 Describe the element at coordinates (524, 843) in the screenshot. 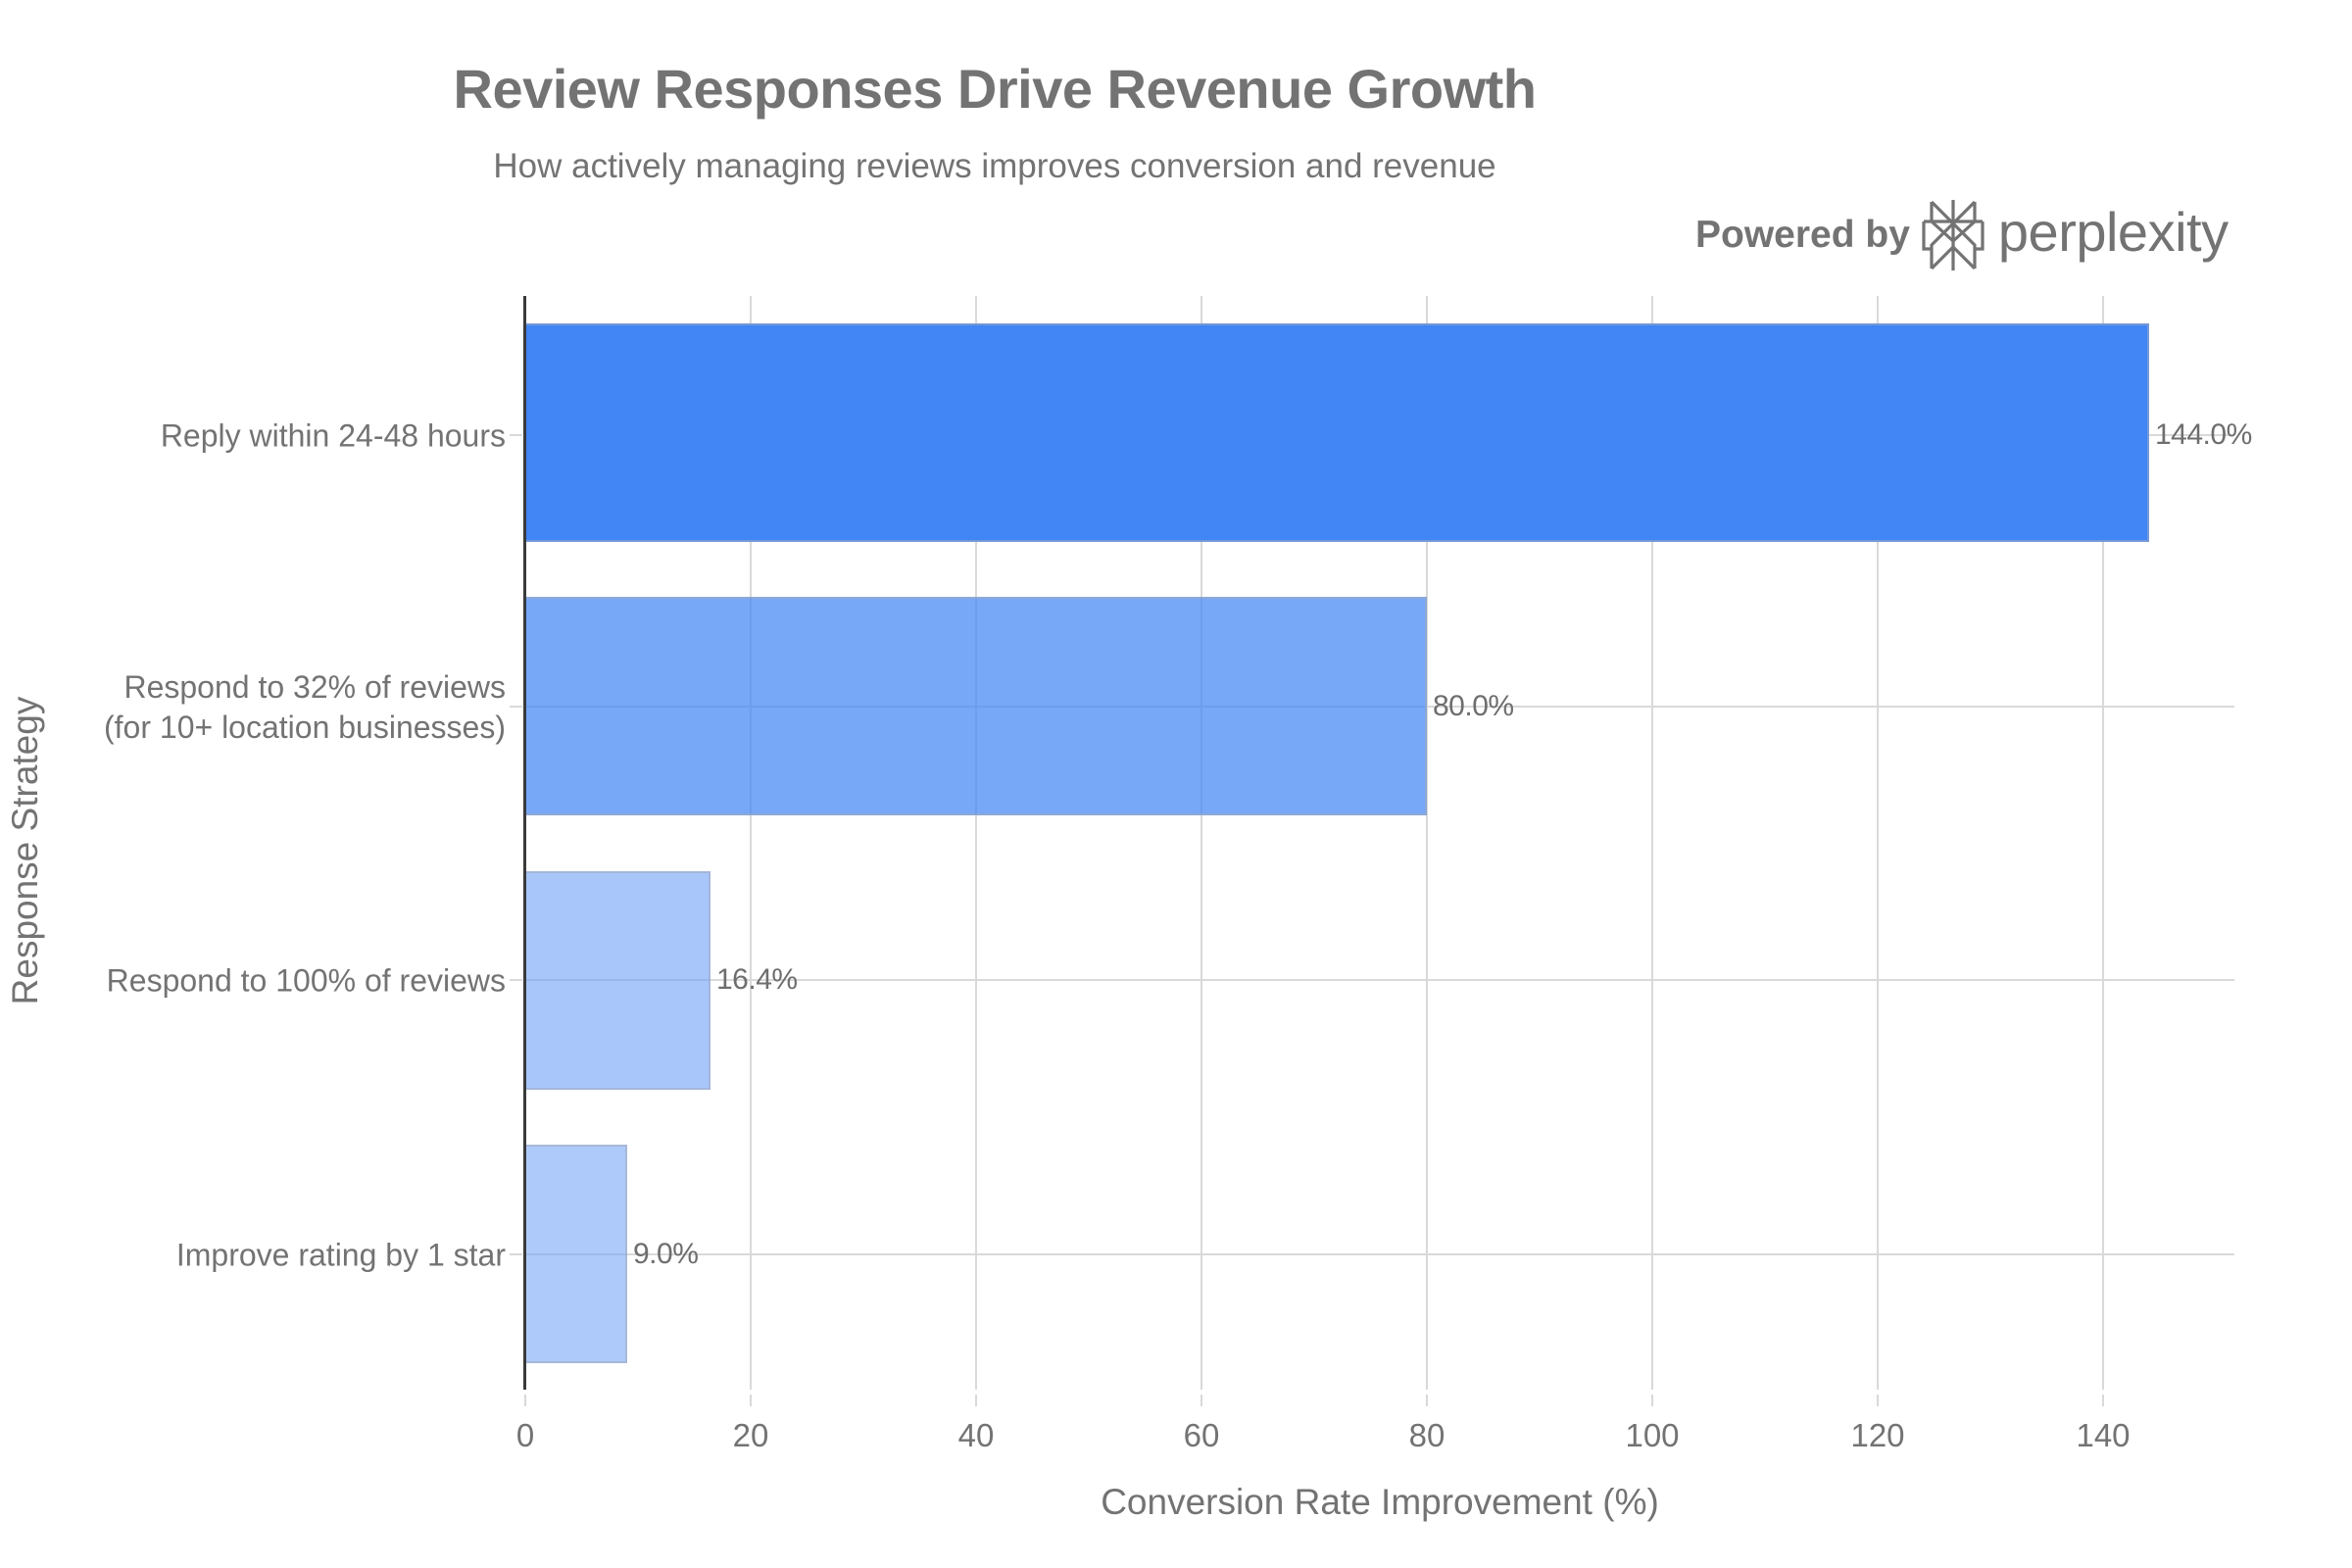

I see `y-axis-line` at that location.